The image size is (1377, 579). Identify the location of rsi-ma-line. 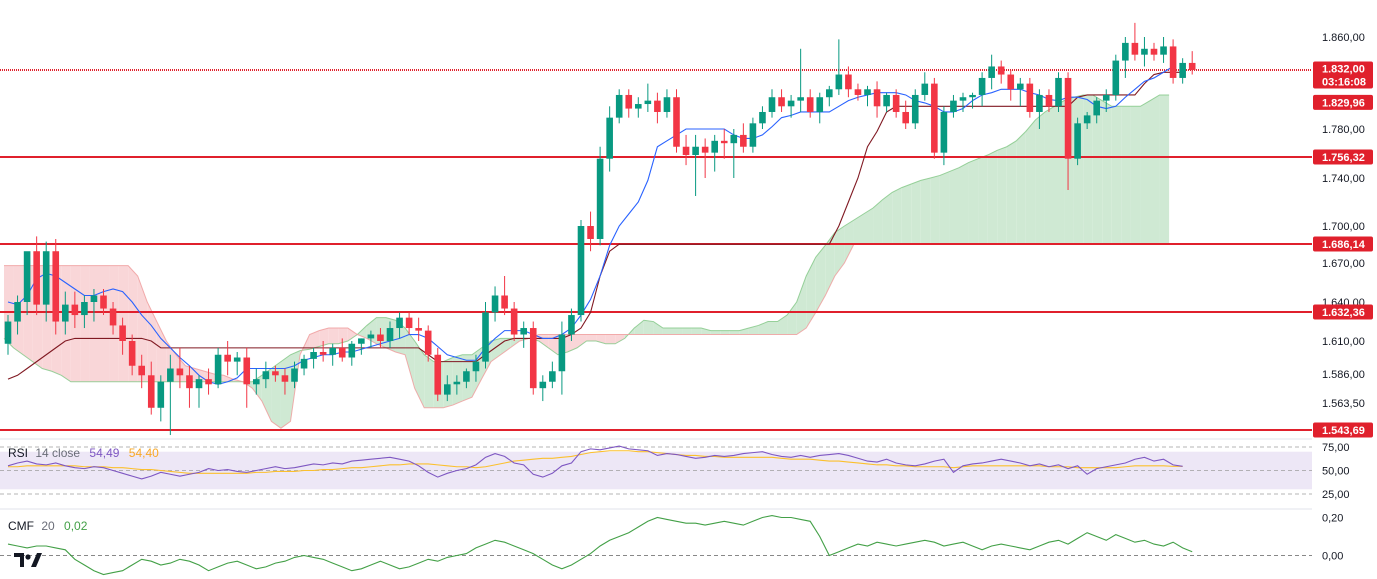
(595, 462).